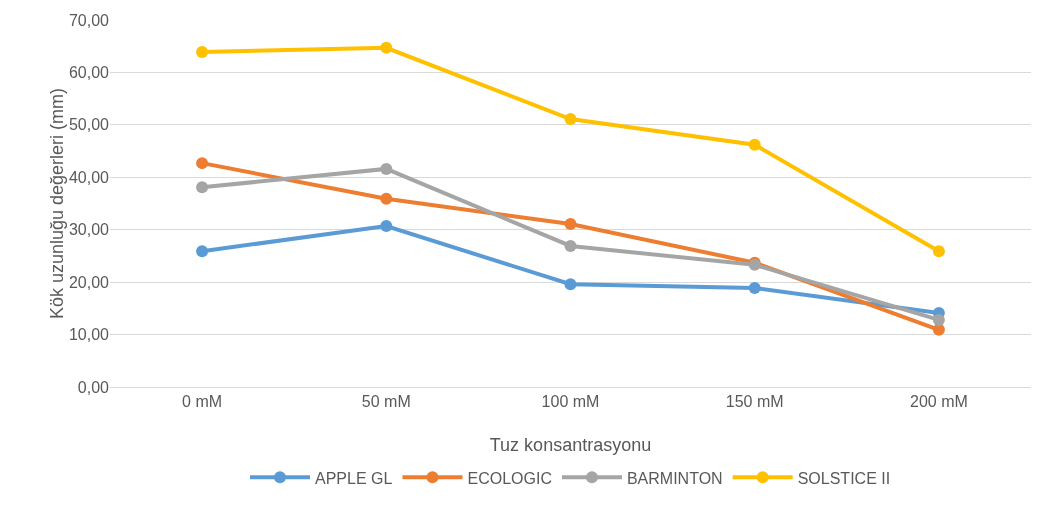 This screenshot has width=1061, height=507. I want to click on y-tick-label: 60,00, so click(89, 73).